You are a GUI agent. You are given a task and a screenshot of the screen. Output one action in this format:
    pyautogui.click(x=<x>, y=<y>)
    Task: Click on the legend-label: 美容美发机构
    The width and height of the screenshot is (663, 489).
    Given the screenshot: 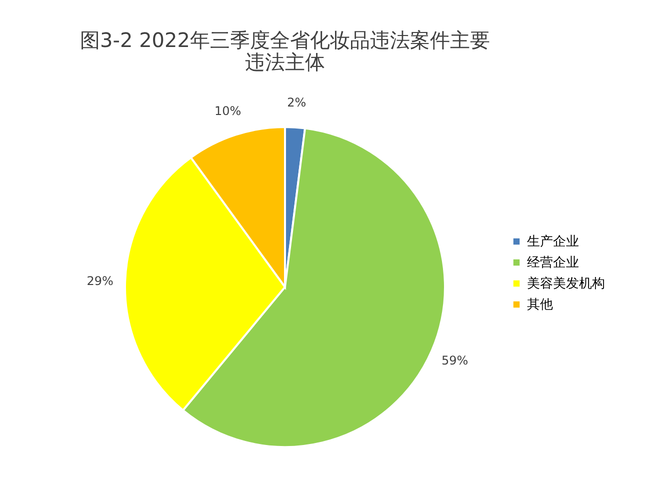 What is the action you would take?
    pyautogui.click(x=566, y=284)
    